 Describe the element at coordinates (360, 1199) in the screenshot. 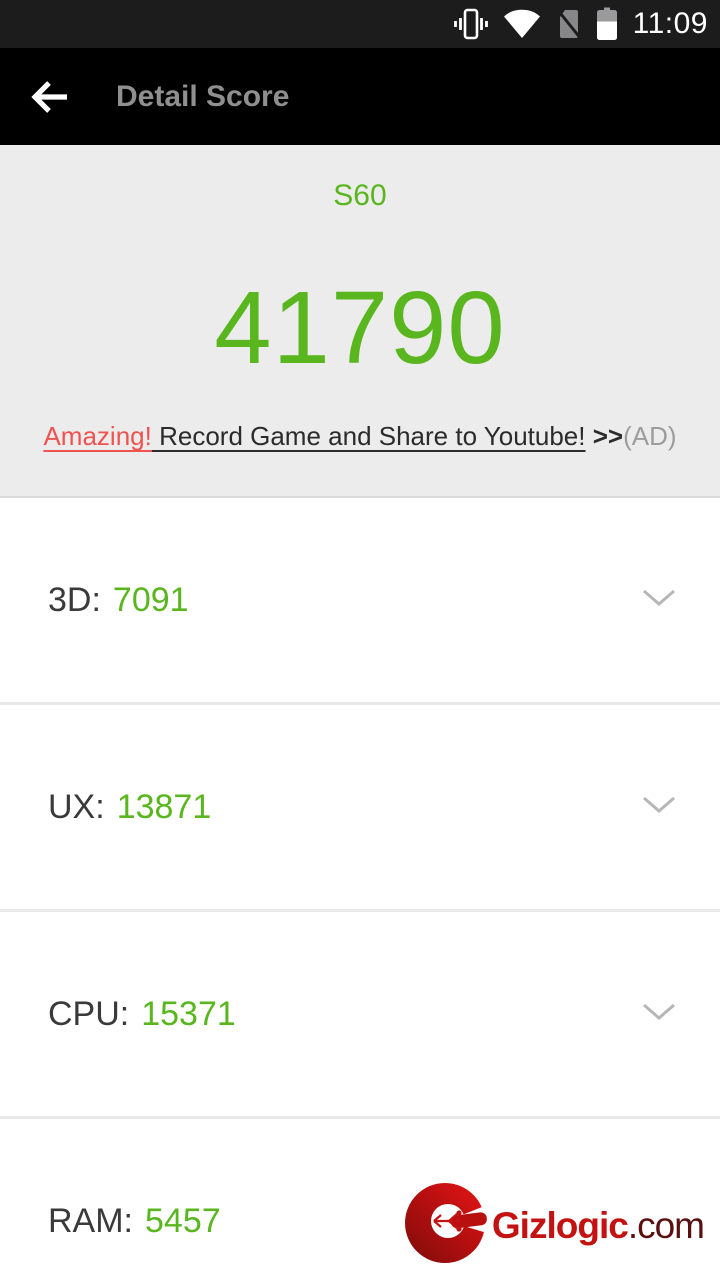

I see `score-row-ram: RAM: 5457` at that location.